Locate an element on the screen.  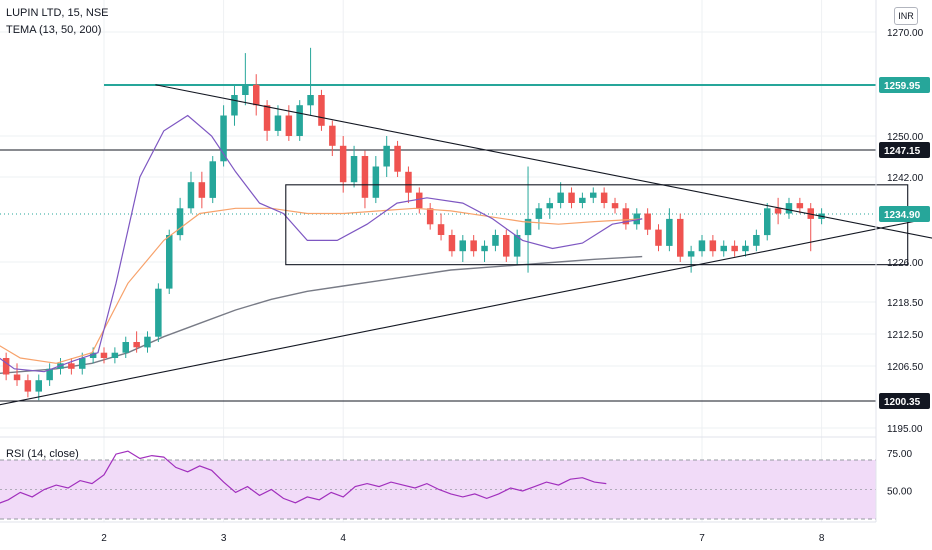
time-tick-label: 8 is located at coordinates (822, 538).